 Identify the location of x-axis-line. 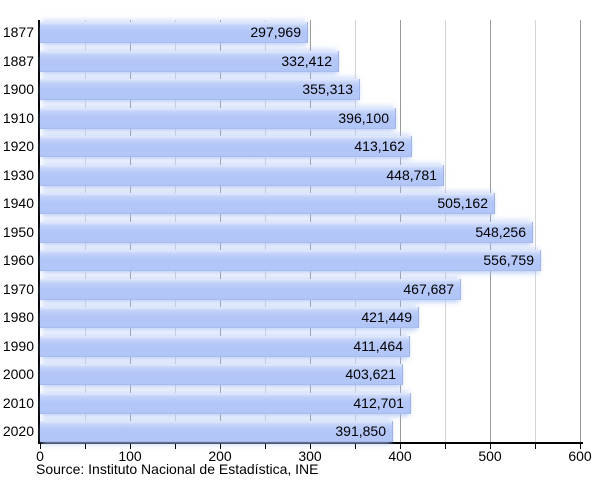
(310, 443).